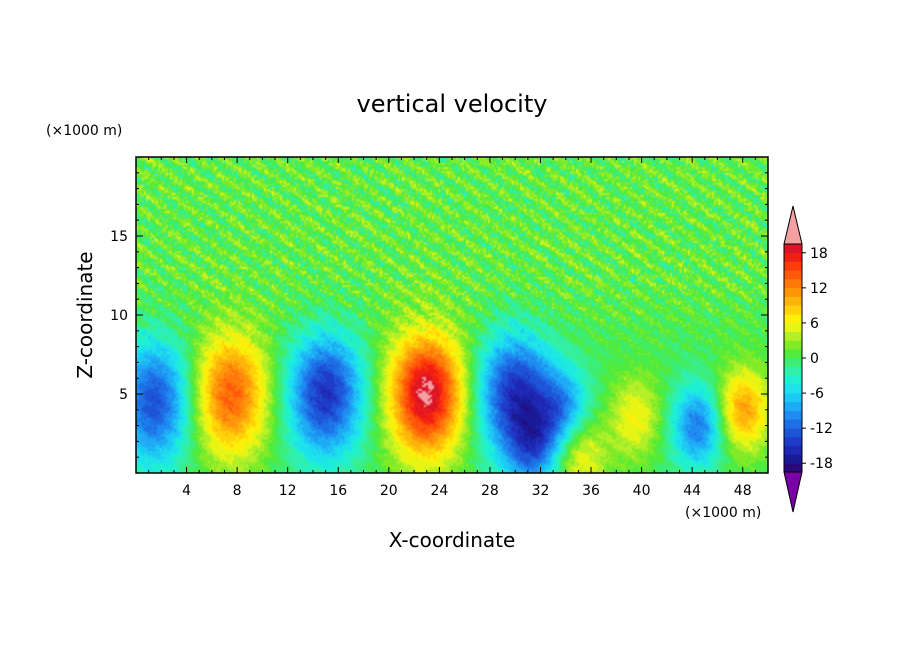  What do you see at coordinates (119, 316) in the screenshot?
I see `y-tick-label: 10` at bounding box center [119, 316].